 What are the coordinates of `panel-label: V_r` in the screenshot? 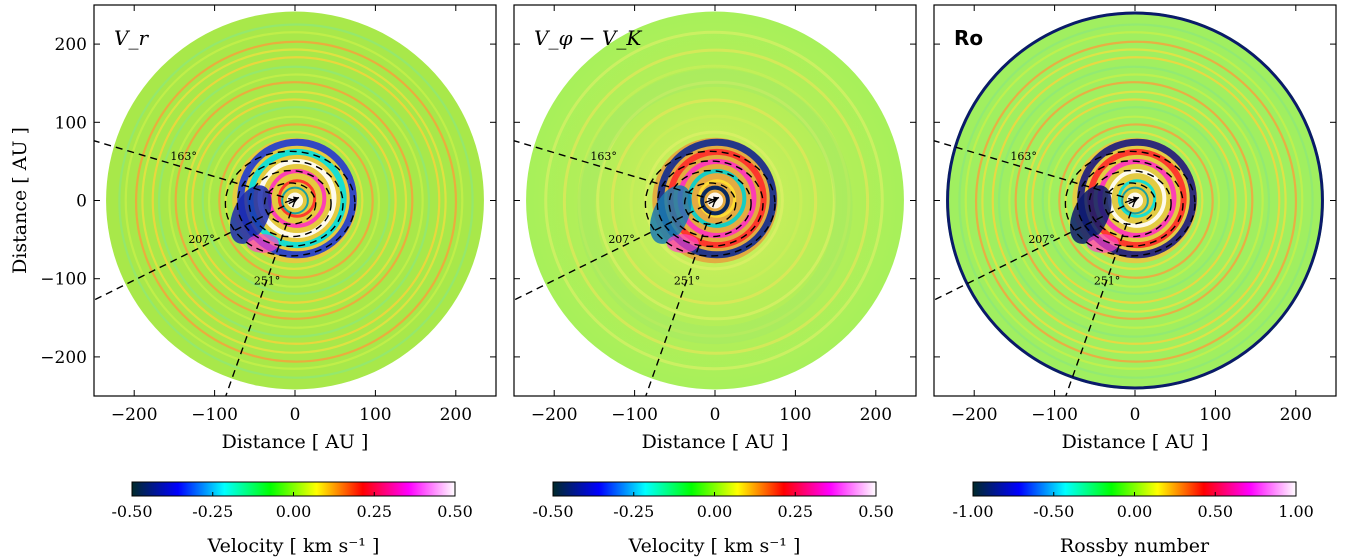 It's located at (131, 38).